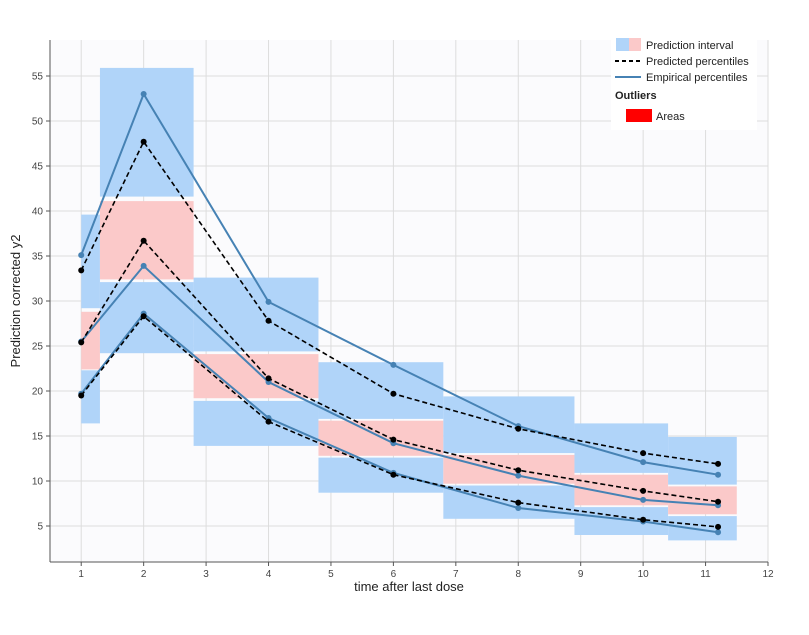 The width and height of the screenshot is (809, 635). What do you see at coordinates (636, 96) in the screenshot?
I see `legend-outliers-title: Outliers` at bounding box center [636, 96].